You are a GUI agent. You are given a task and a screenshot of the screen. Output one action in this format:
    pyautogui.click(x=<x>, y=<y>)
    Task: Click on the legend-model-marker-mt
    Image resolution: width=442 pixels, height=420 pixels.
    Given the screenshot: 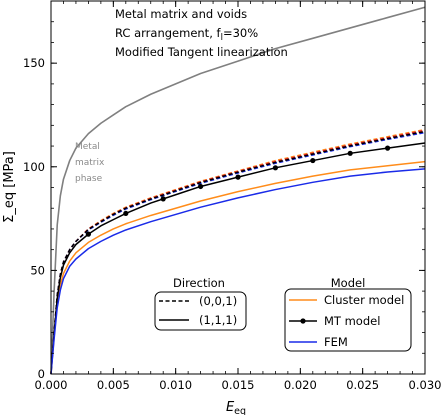 What is the action you would take?
    pyautogui.click(x=303, y=321)
    